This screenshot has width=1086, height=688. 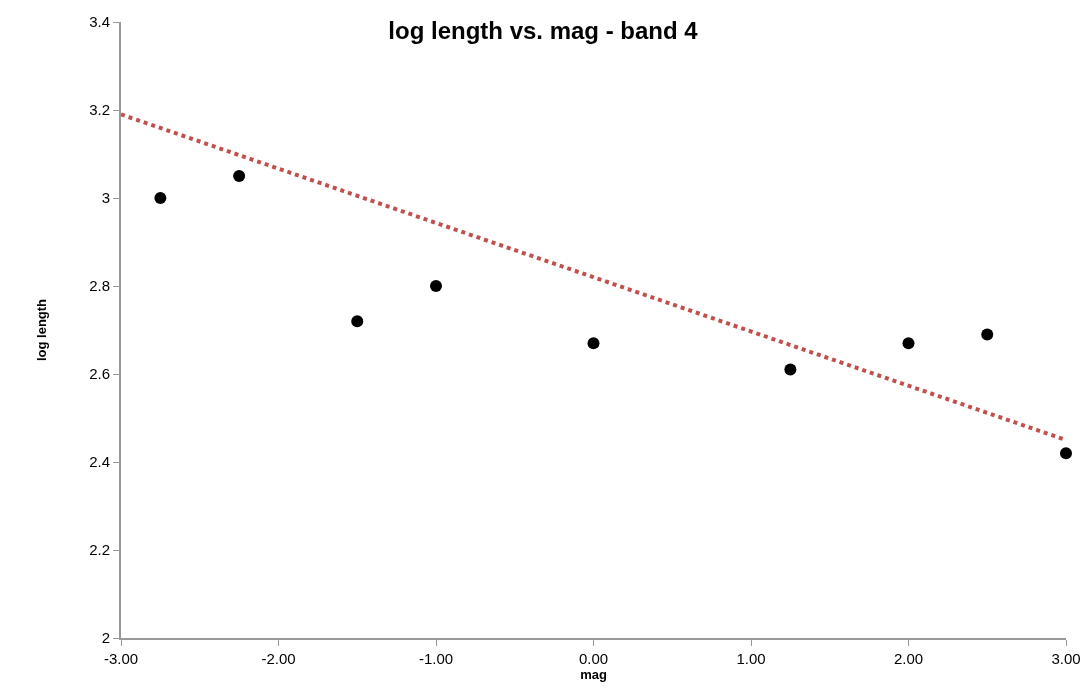 I want to click on x-tick-label: 3.00, so click(x=1066, y=658).